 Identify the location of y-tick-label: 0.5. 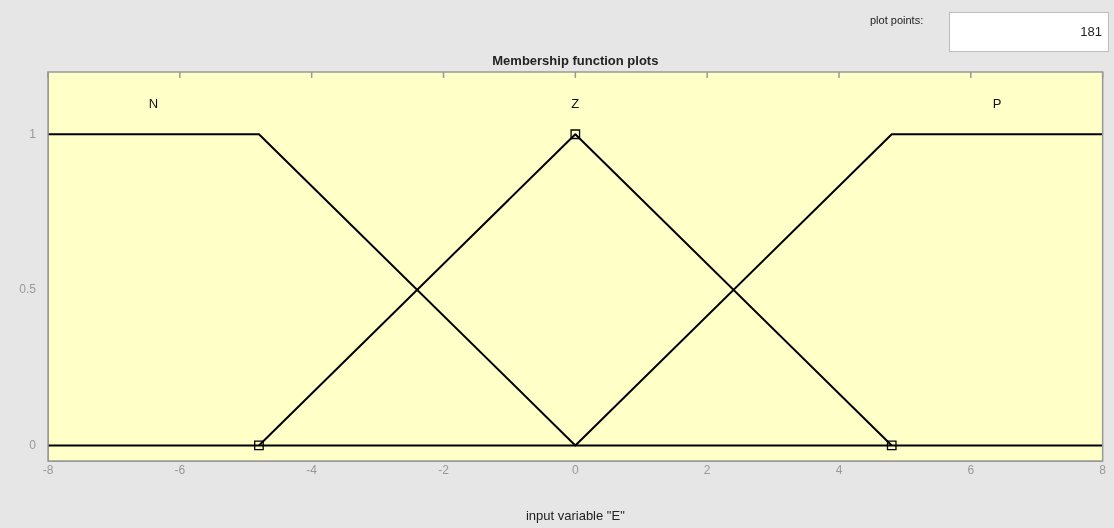
(28, 289).